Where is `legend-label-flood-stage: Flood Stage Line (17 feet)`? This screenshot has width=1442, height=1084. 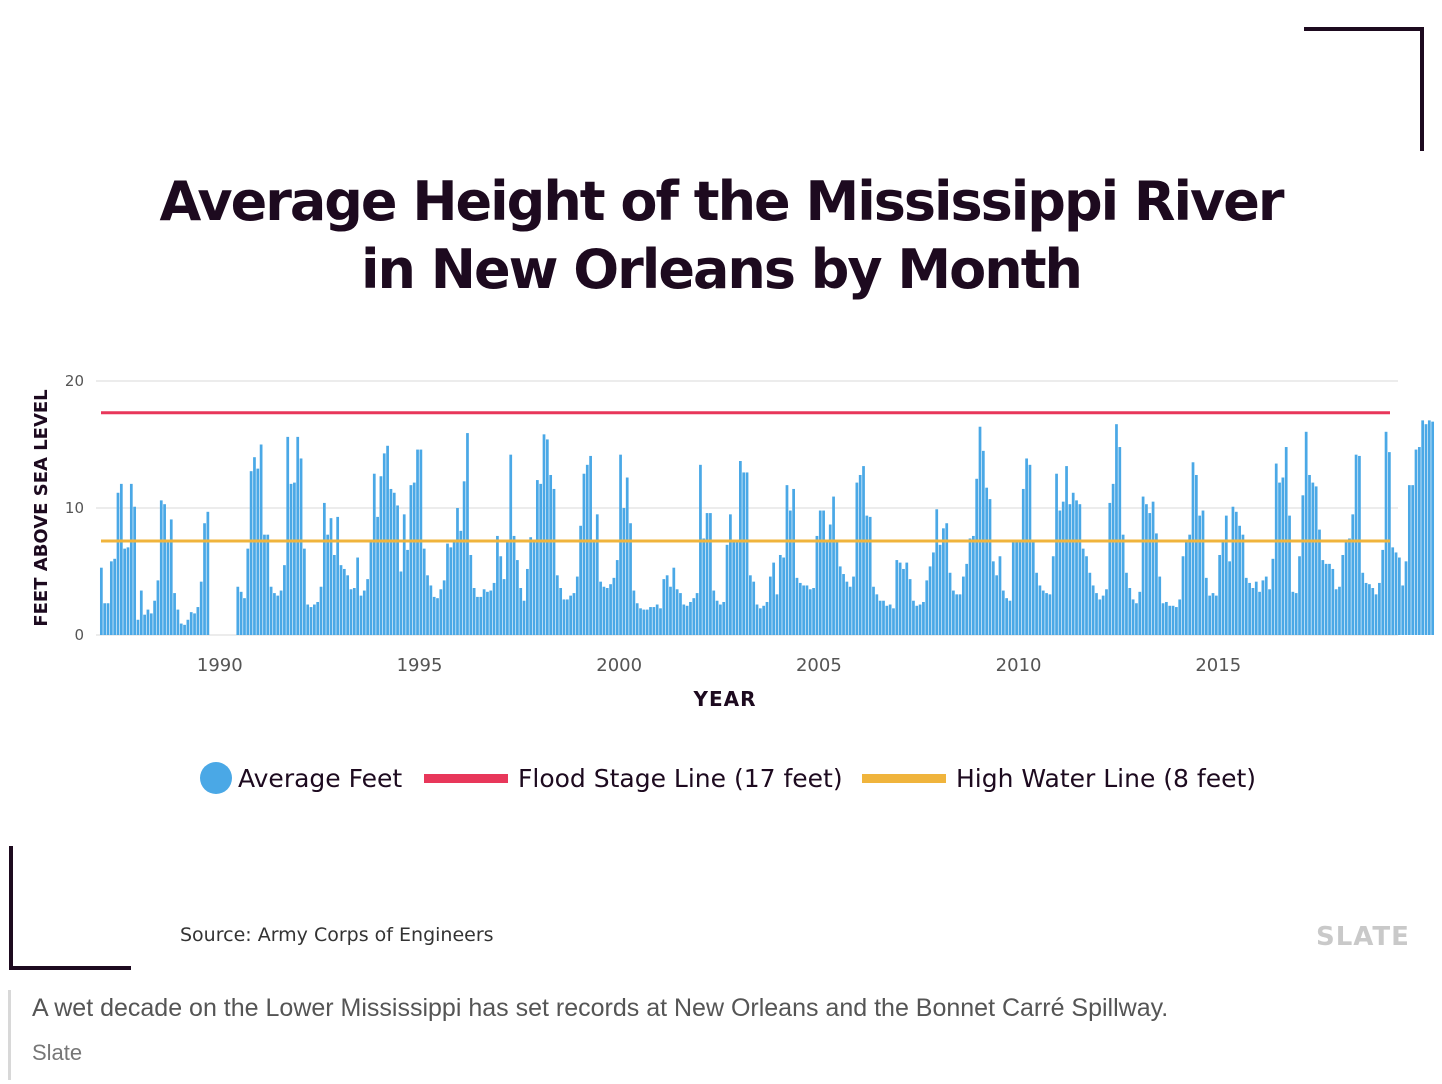 legend-label-flood-stage: Flood Stage Line (17 feet) is located at coordinates (680, 778).